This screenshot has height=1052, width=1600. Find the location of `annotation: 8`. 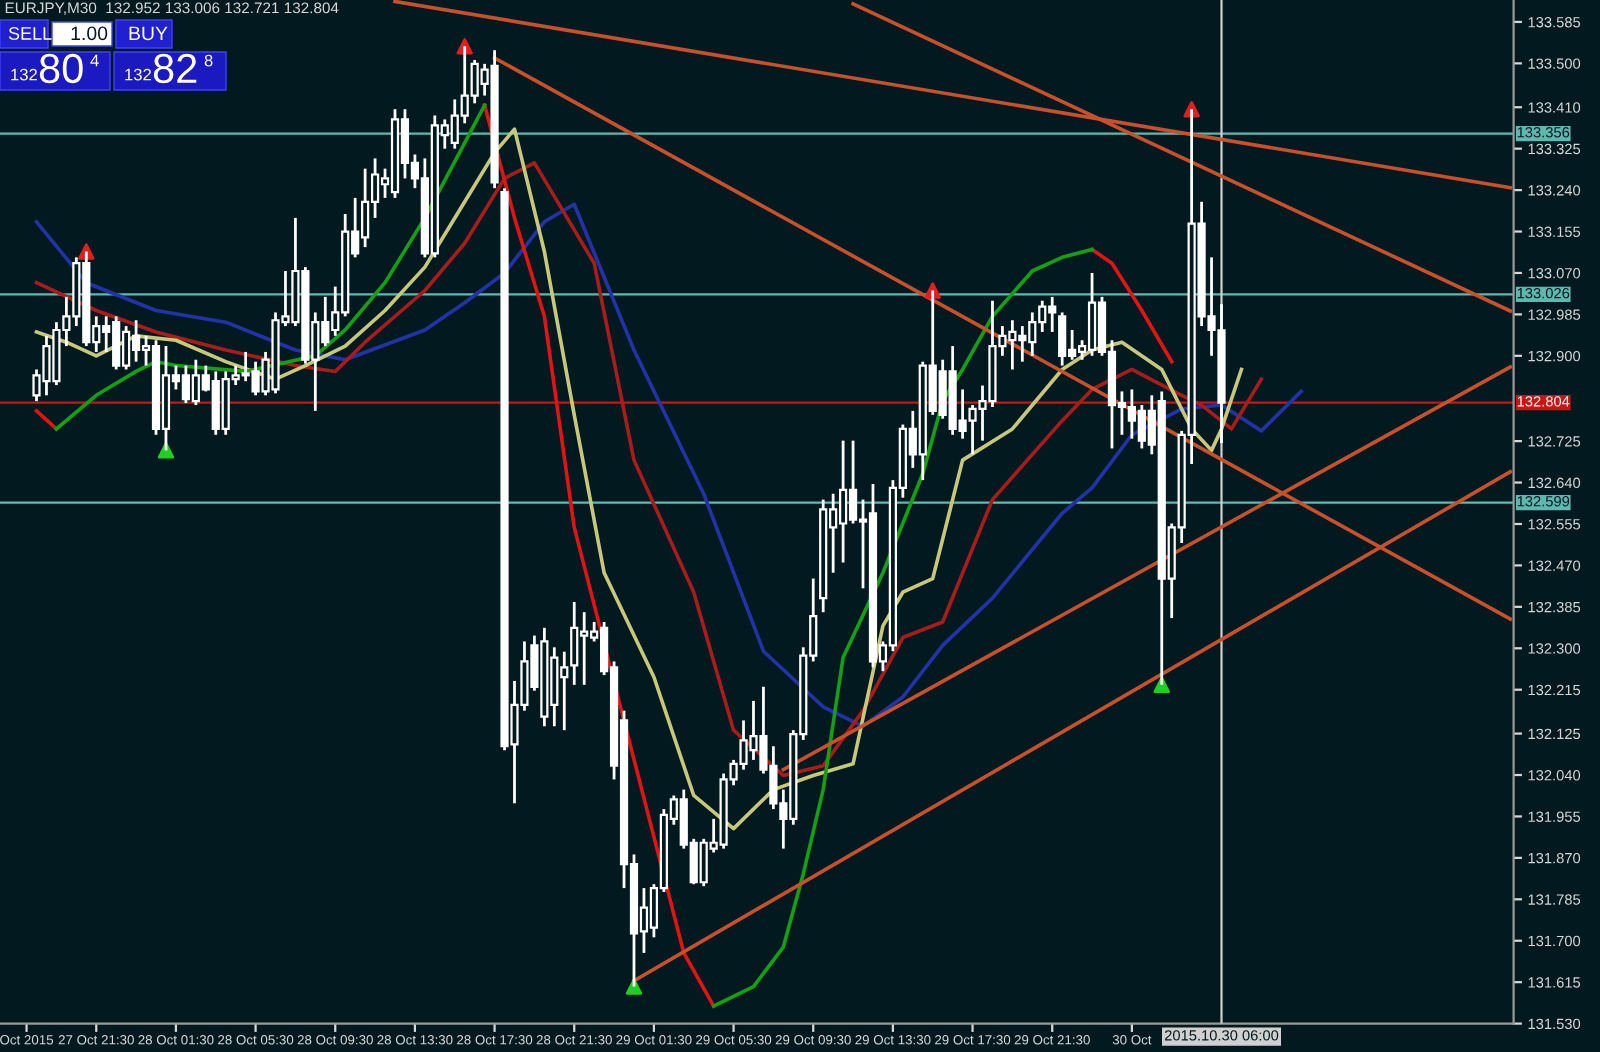

annotation: 8 is located at coordinates (208, 60).